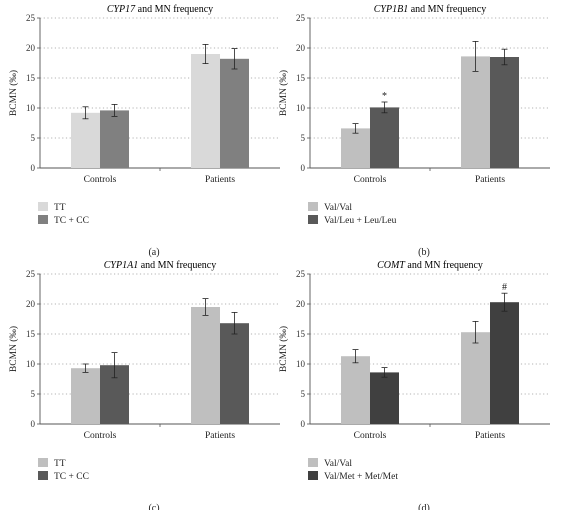  I want to click on panel-sublabel: (a), so click(153, 252).